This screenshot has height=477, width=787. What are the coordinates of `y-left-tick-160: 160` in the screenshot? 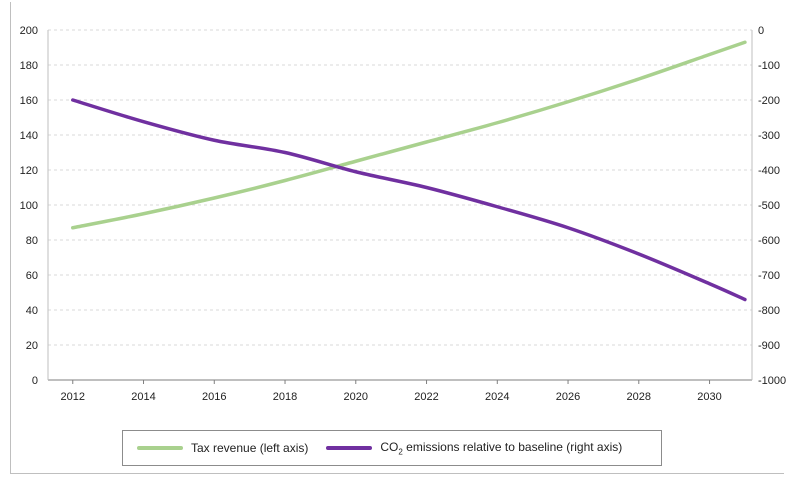 It's located at (29, 101).